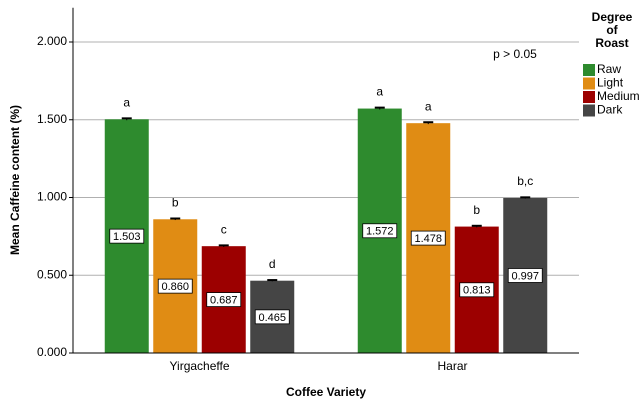  Describe the element at coordinates (326, 392) in the screenshot. I see `x-axis-label: Coffee Variety` at that location.